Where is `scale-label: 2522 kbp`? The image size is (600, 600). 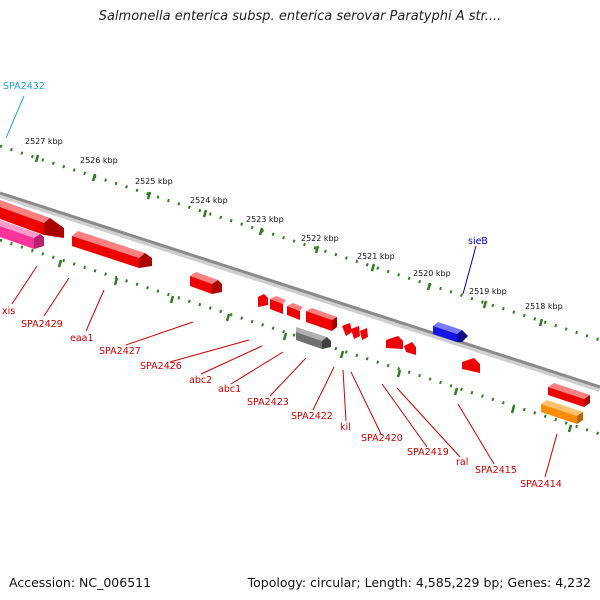 scale-label: 2522 kbp is located at coordinates (320, 238).